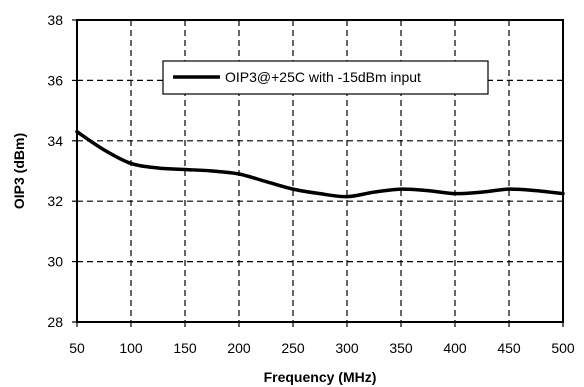 This screenshot has width=584, height=387. I want to click on y-tick-label-28: 28, so click(55, 322).